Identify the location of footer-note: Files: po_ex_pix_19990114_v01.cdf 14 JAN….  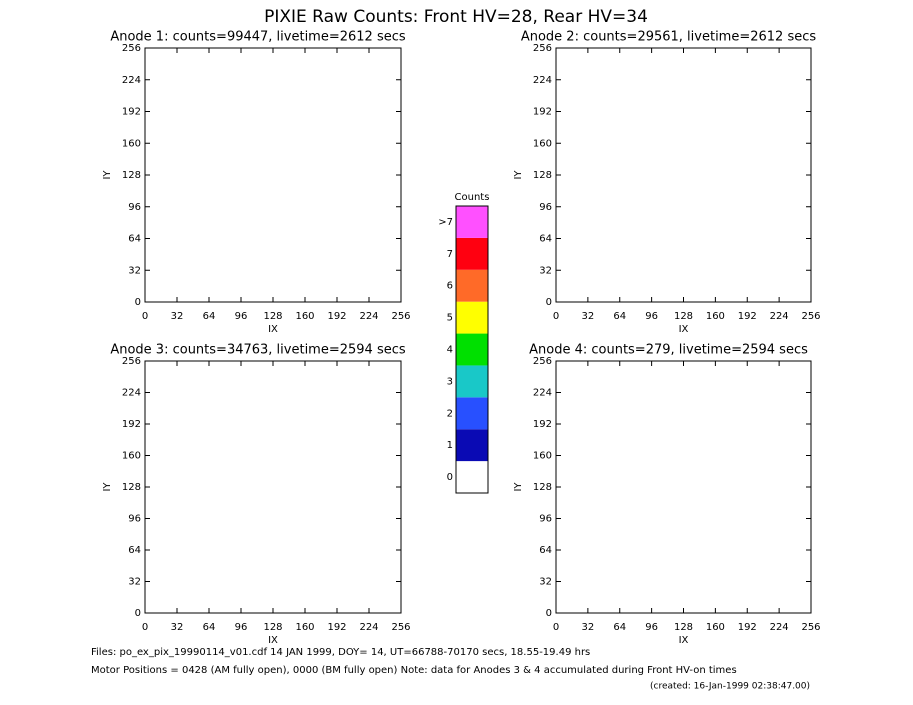
(340, 652).